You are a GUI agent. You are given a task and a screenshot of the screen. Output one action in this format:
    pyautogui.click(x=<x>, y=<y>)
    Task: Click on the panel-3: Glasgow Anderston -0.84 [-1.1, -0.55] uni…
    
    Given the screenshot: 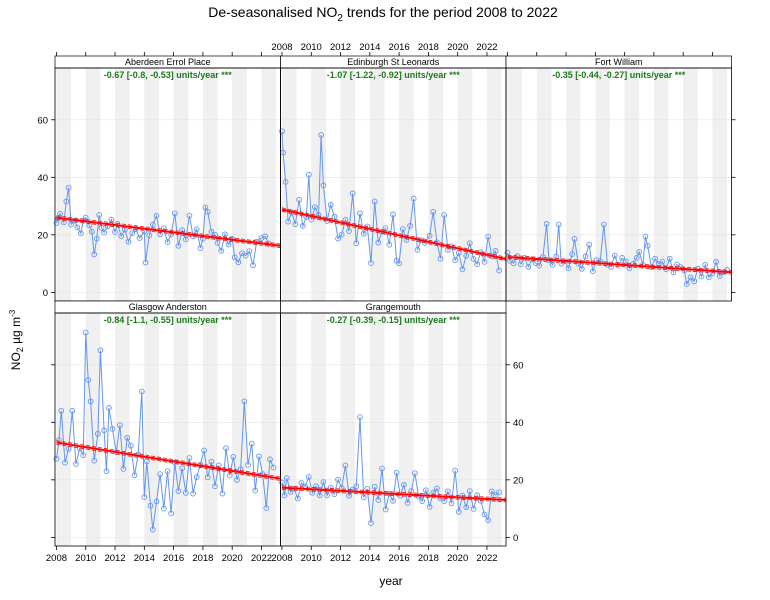 What is the action you would take?
    pyautogui.click(x=167, y=423)
    